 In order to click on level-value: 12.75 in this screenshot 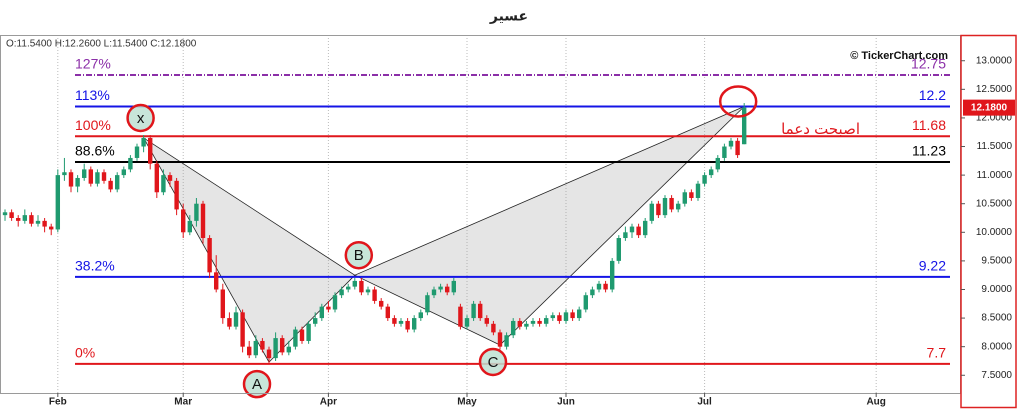, I will do `click(928, 64)`.